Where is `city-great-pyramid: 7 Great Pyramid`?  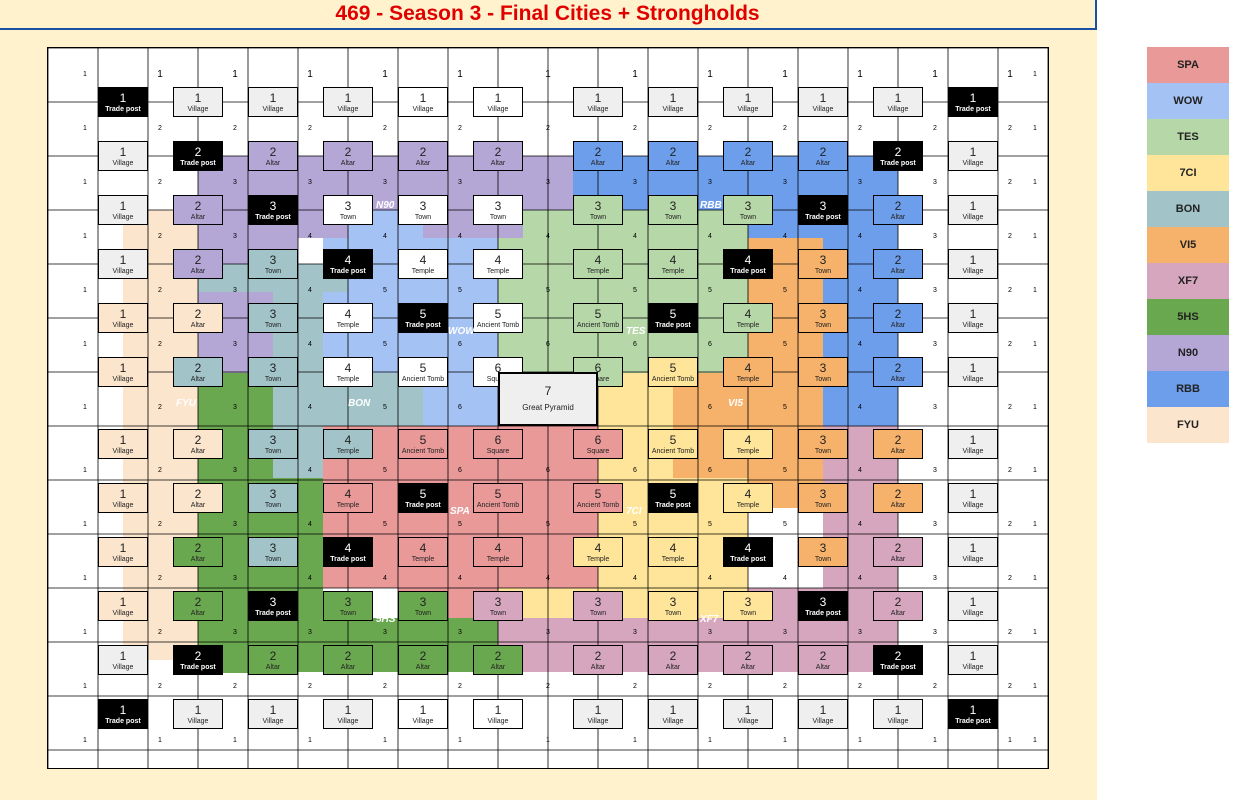
city-great-pyramid: 7 Great Pyramid is located at coordinates (548, 399).